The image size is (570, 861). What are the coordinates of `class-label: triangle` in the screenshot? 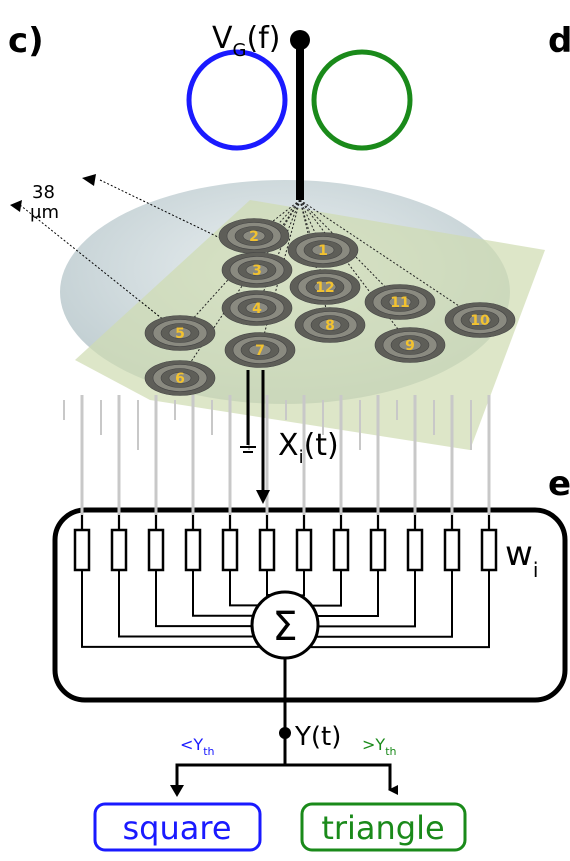 It's located at (382, 828).